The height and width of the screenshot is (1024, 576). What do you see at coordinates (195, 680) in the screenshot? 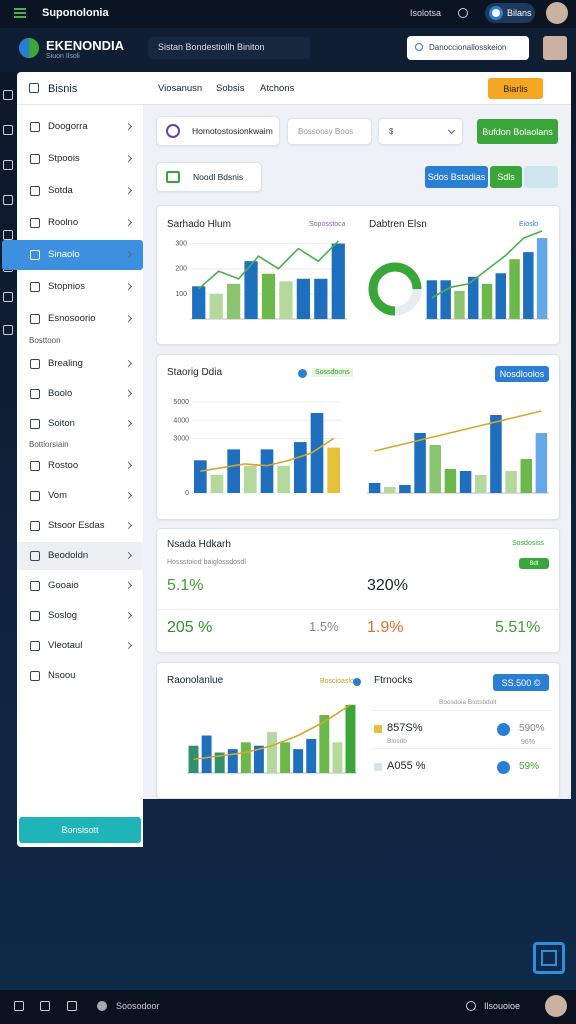
I see `card-title: Raonolanlue` at bounding box center [195, 680].